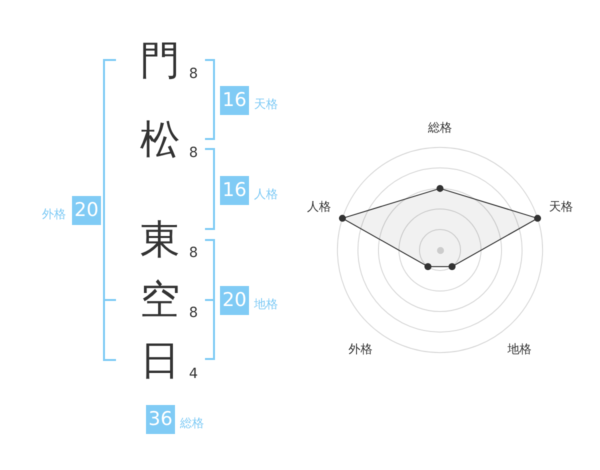 This screenshot has height=470, width=600. I want to click on category-label: 総格, so click(192, 423).